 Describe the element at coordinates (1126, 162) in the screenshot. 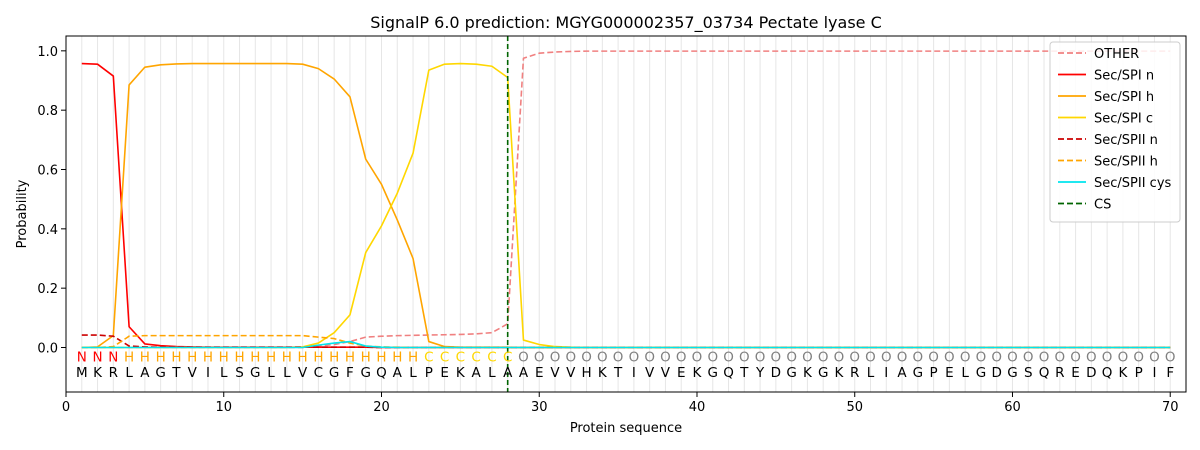

I see `legend-entry: Sec/SPII h` at that location.